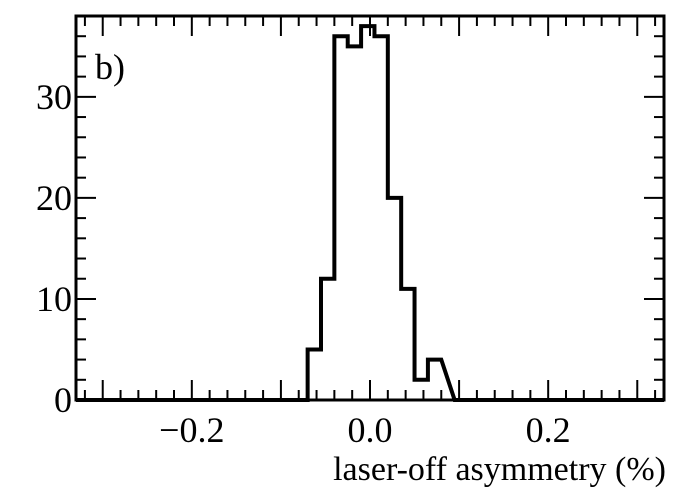 The height and width of the screenshot is (490, 679). Describe the element at coordinates (548, 430) in the screenshot. I see `x-tick-label: 0.2` at that location.